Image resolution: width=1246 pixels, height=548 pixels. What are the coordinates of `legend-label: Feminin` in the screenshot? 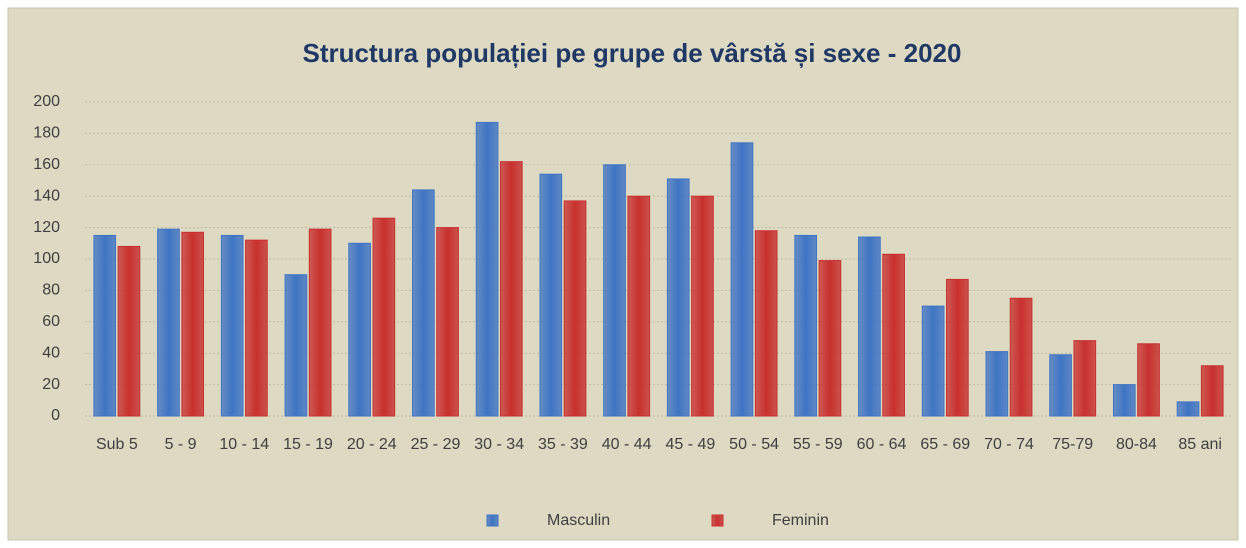 It's located at (800, 520).